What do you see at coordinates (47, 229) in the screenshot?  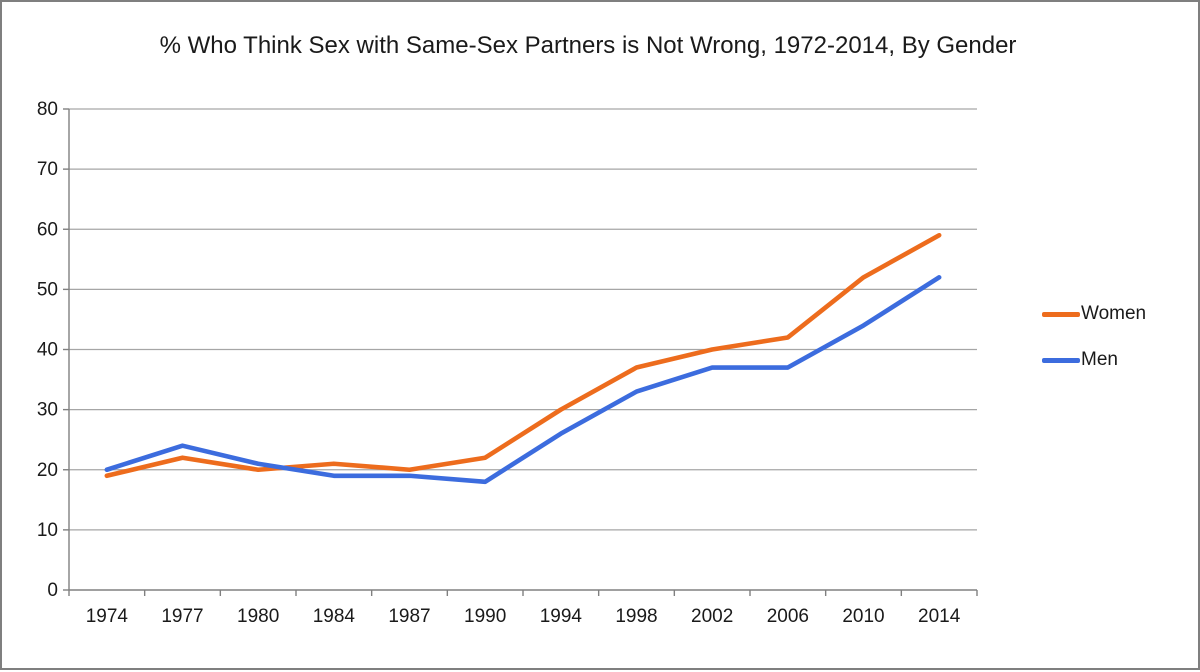 I see `y-axis-label-60: 60` at bounding box center [47, 229].